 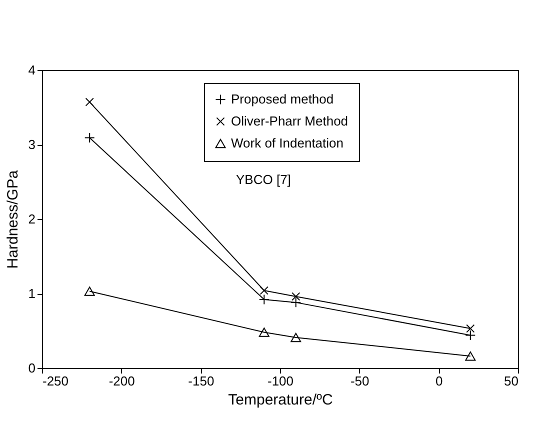 I want to click on y-axis-title: Hardness/GPa, so click(x=13, y=219).